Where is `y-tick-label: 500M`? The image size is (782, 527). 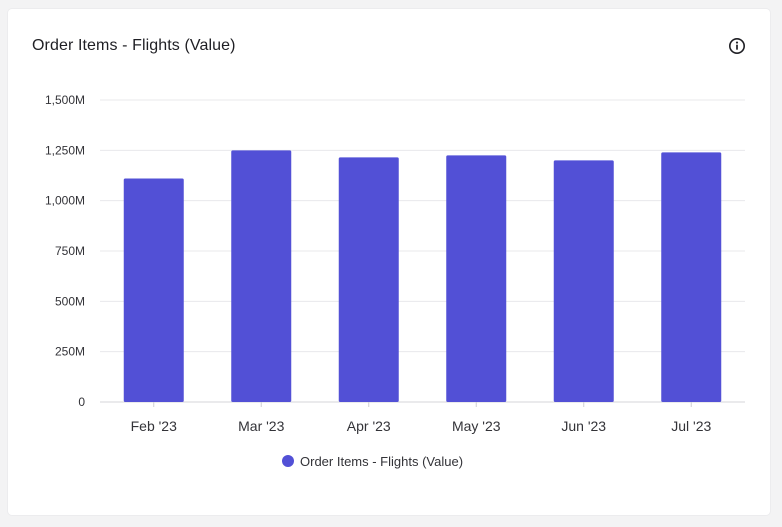
y-tick-label: 500M is located at coordinates (70, 301).